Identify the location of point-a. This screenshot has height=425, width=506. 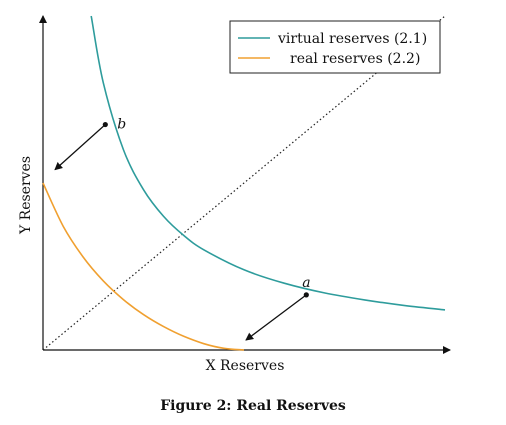
(306, 295).